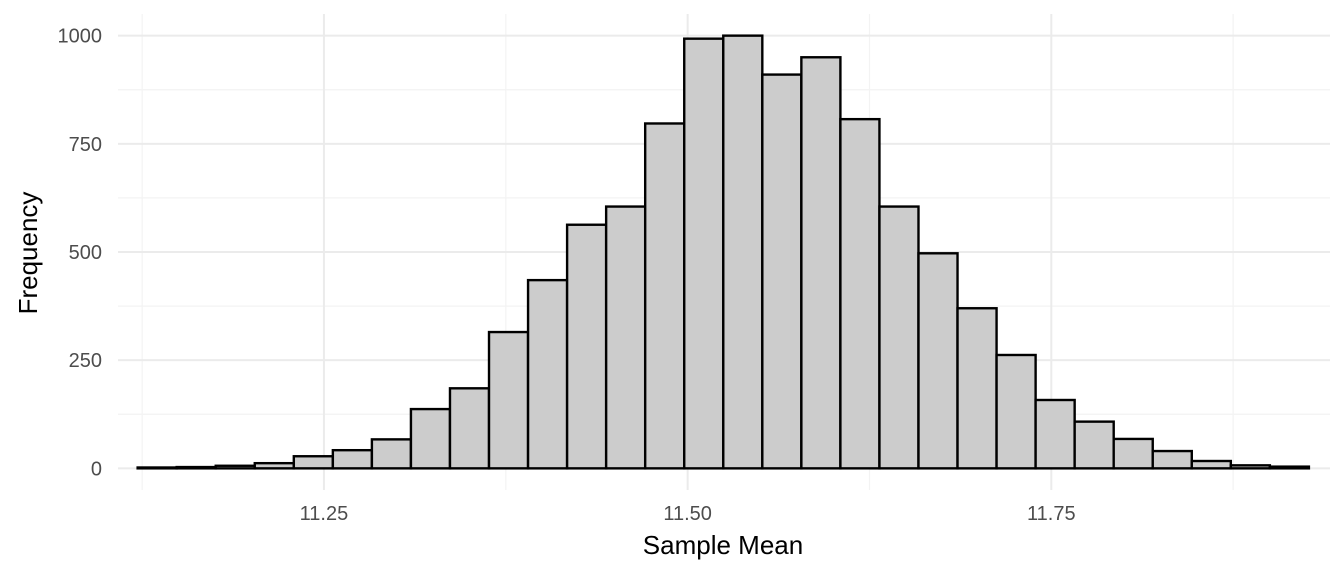 This screenshot has height=576, width=1344. Describe the element at coordinates (324, 514) in the screenshot. I see `x-tick-label: 11.25` at that location.